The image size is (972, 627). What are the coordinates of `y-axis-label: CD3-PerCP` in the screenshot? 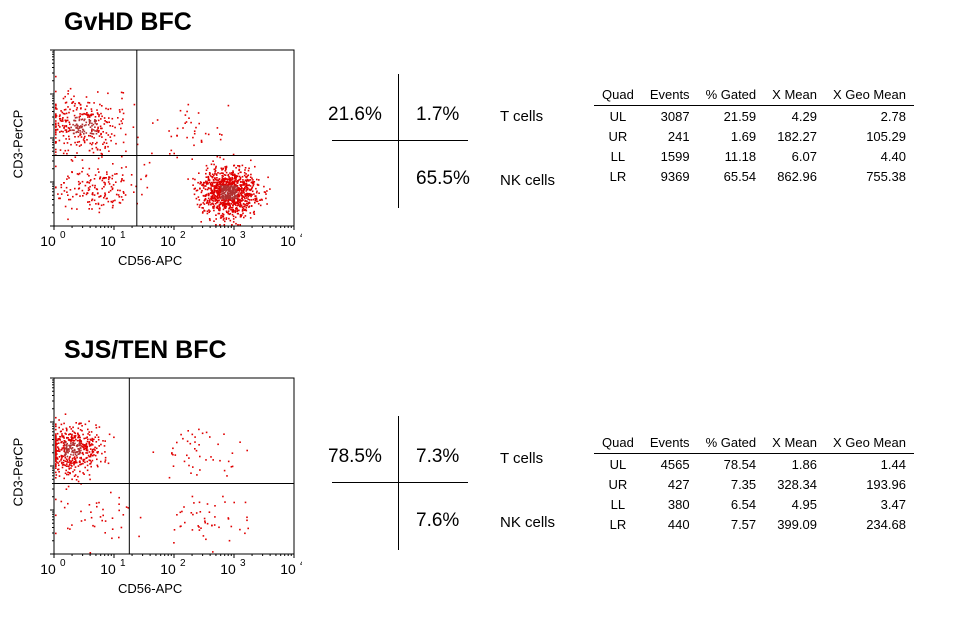 It's located at (18, 472).